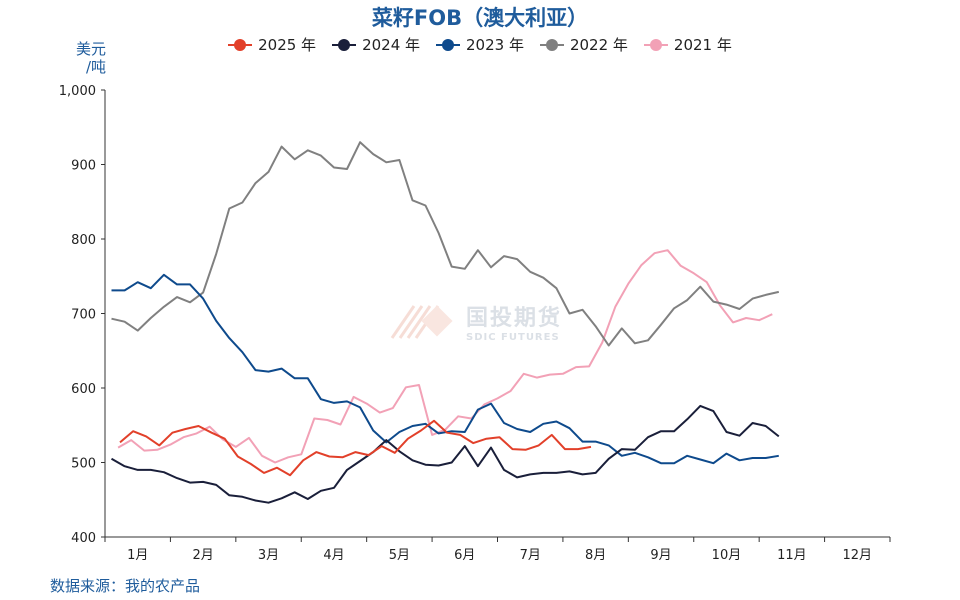 This screenshot has width=960, height=600. I want to click on legend-label: 2022 年, so click(598, 45).